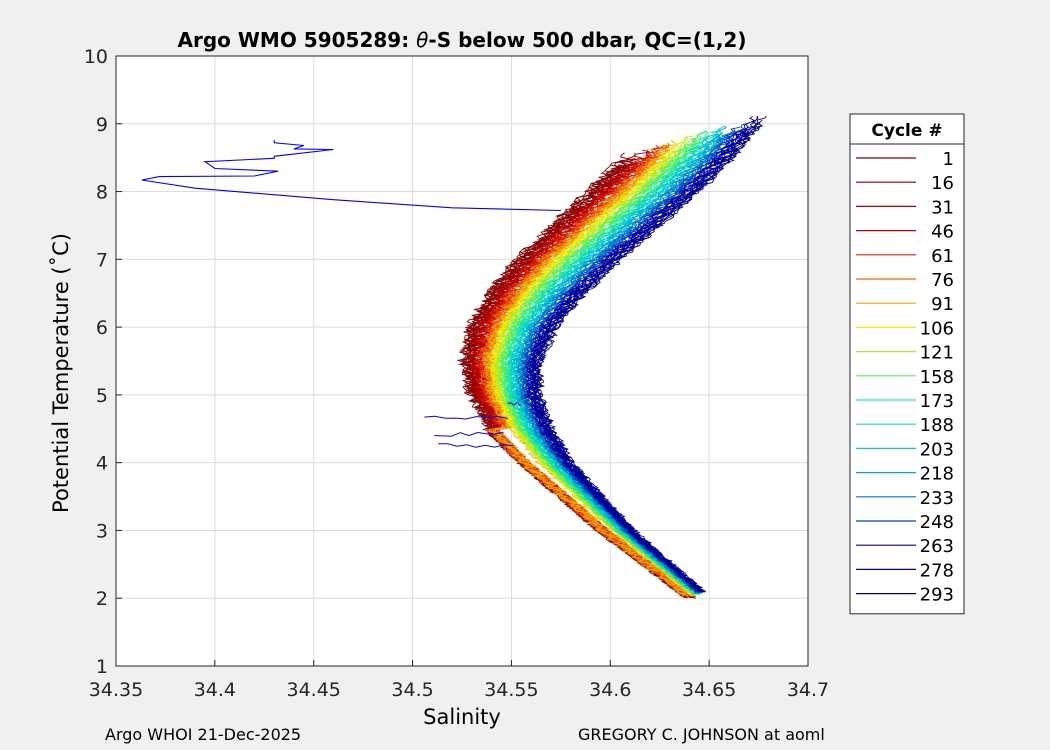 The height and width of the screenshot is (750, 1050). I want to click on legend-label: 106, so click(937, 328).